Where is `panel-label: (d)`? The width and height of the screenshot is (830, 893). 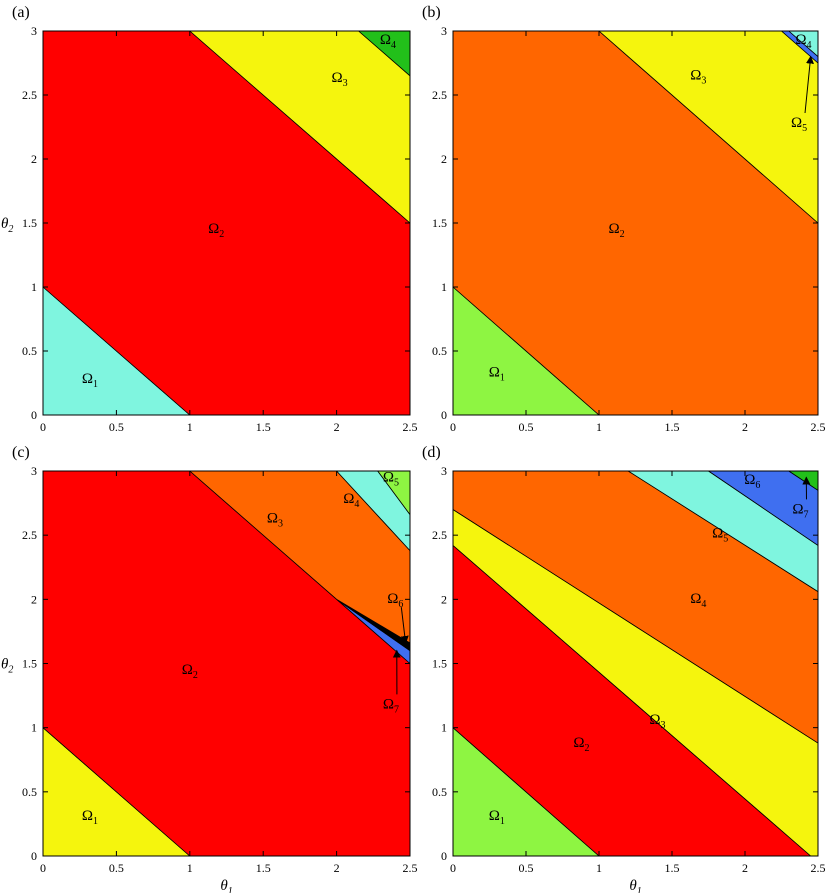 panel-label: (d) is located at coordinates (431, 452).